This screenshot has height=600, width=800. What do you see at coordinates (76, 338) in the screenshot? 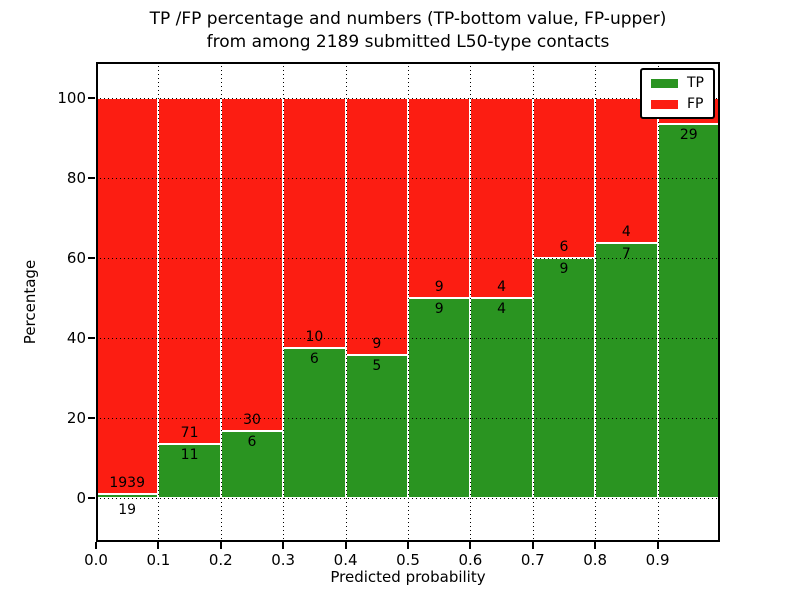
I see `y-tick-label: 40` at bounding box center [76, 338].